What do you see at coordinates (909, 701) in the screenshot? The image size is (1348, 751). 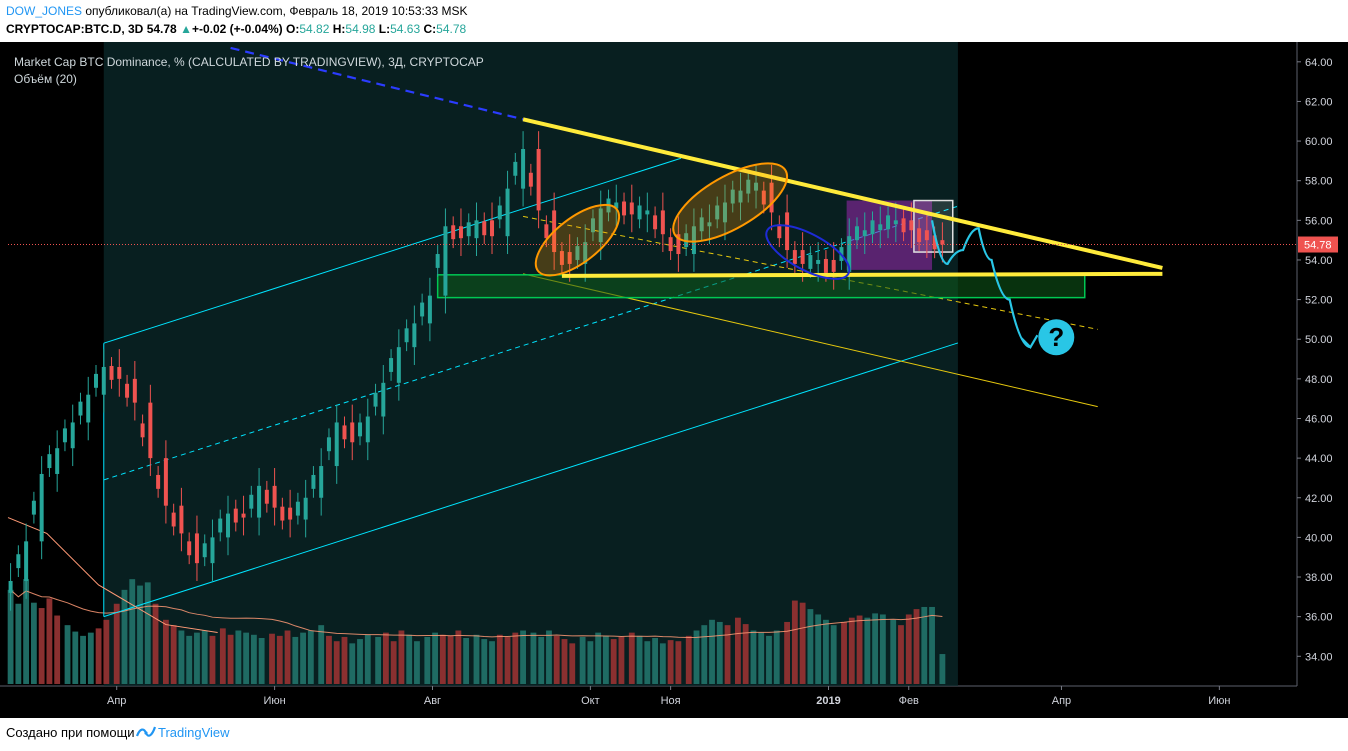 I see `time-tick-label: Фев` at bounding box center [909, 701].